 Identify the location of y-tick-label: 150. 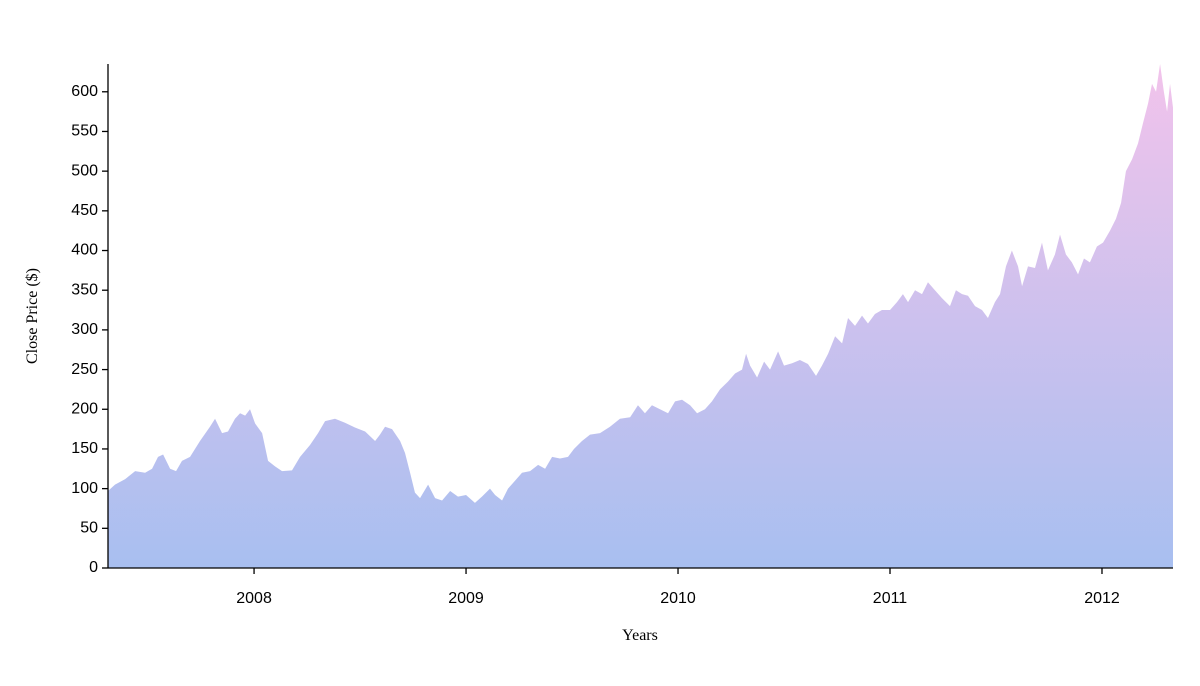
(84, 448).